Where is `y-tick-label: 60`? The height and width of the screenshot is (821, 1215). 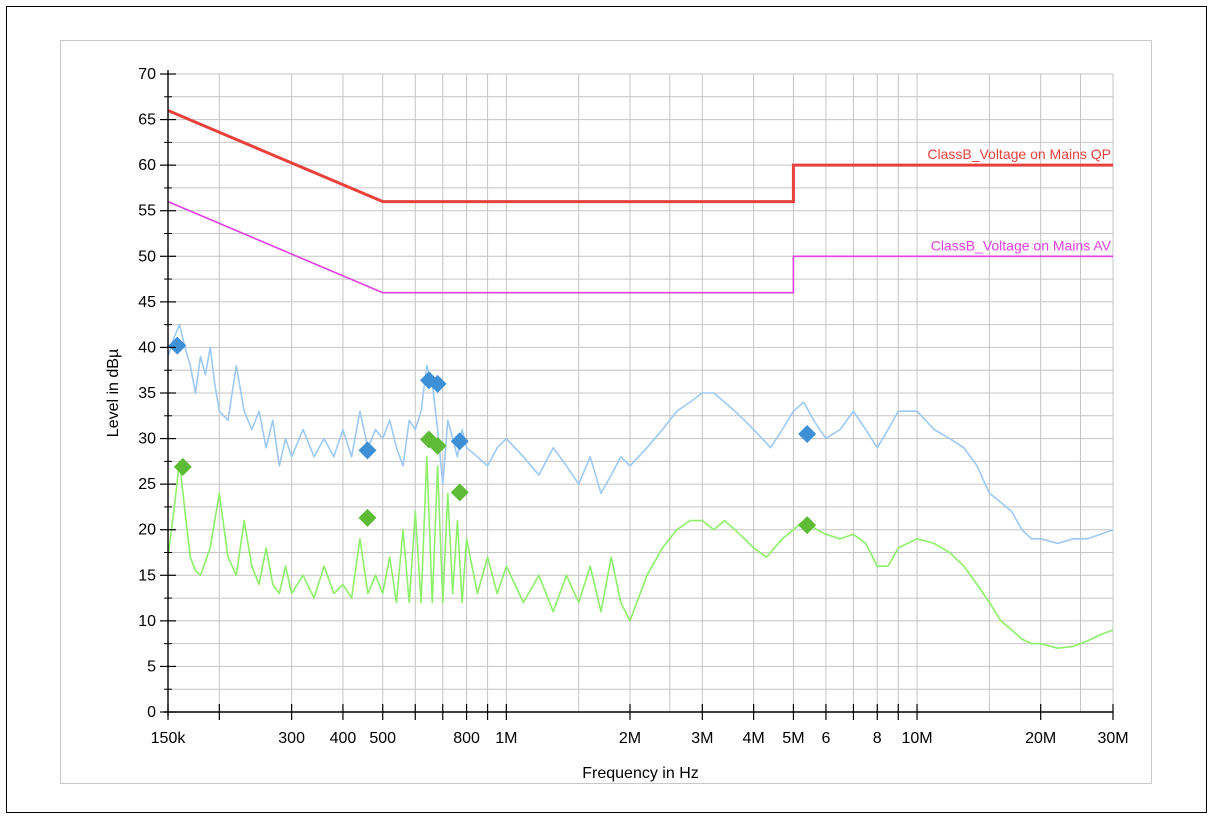
y-tick-label: 60 is located at coordinates (147, 165).